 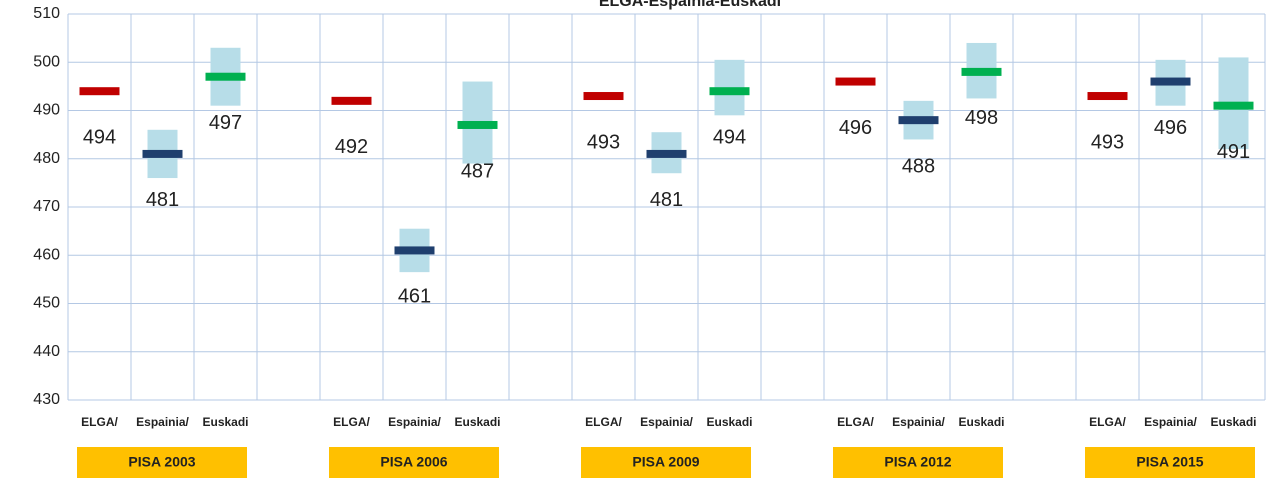 I want to click on group-label: PISA 2009, so click(x=665, y=462).